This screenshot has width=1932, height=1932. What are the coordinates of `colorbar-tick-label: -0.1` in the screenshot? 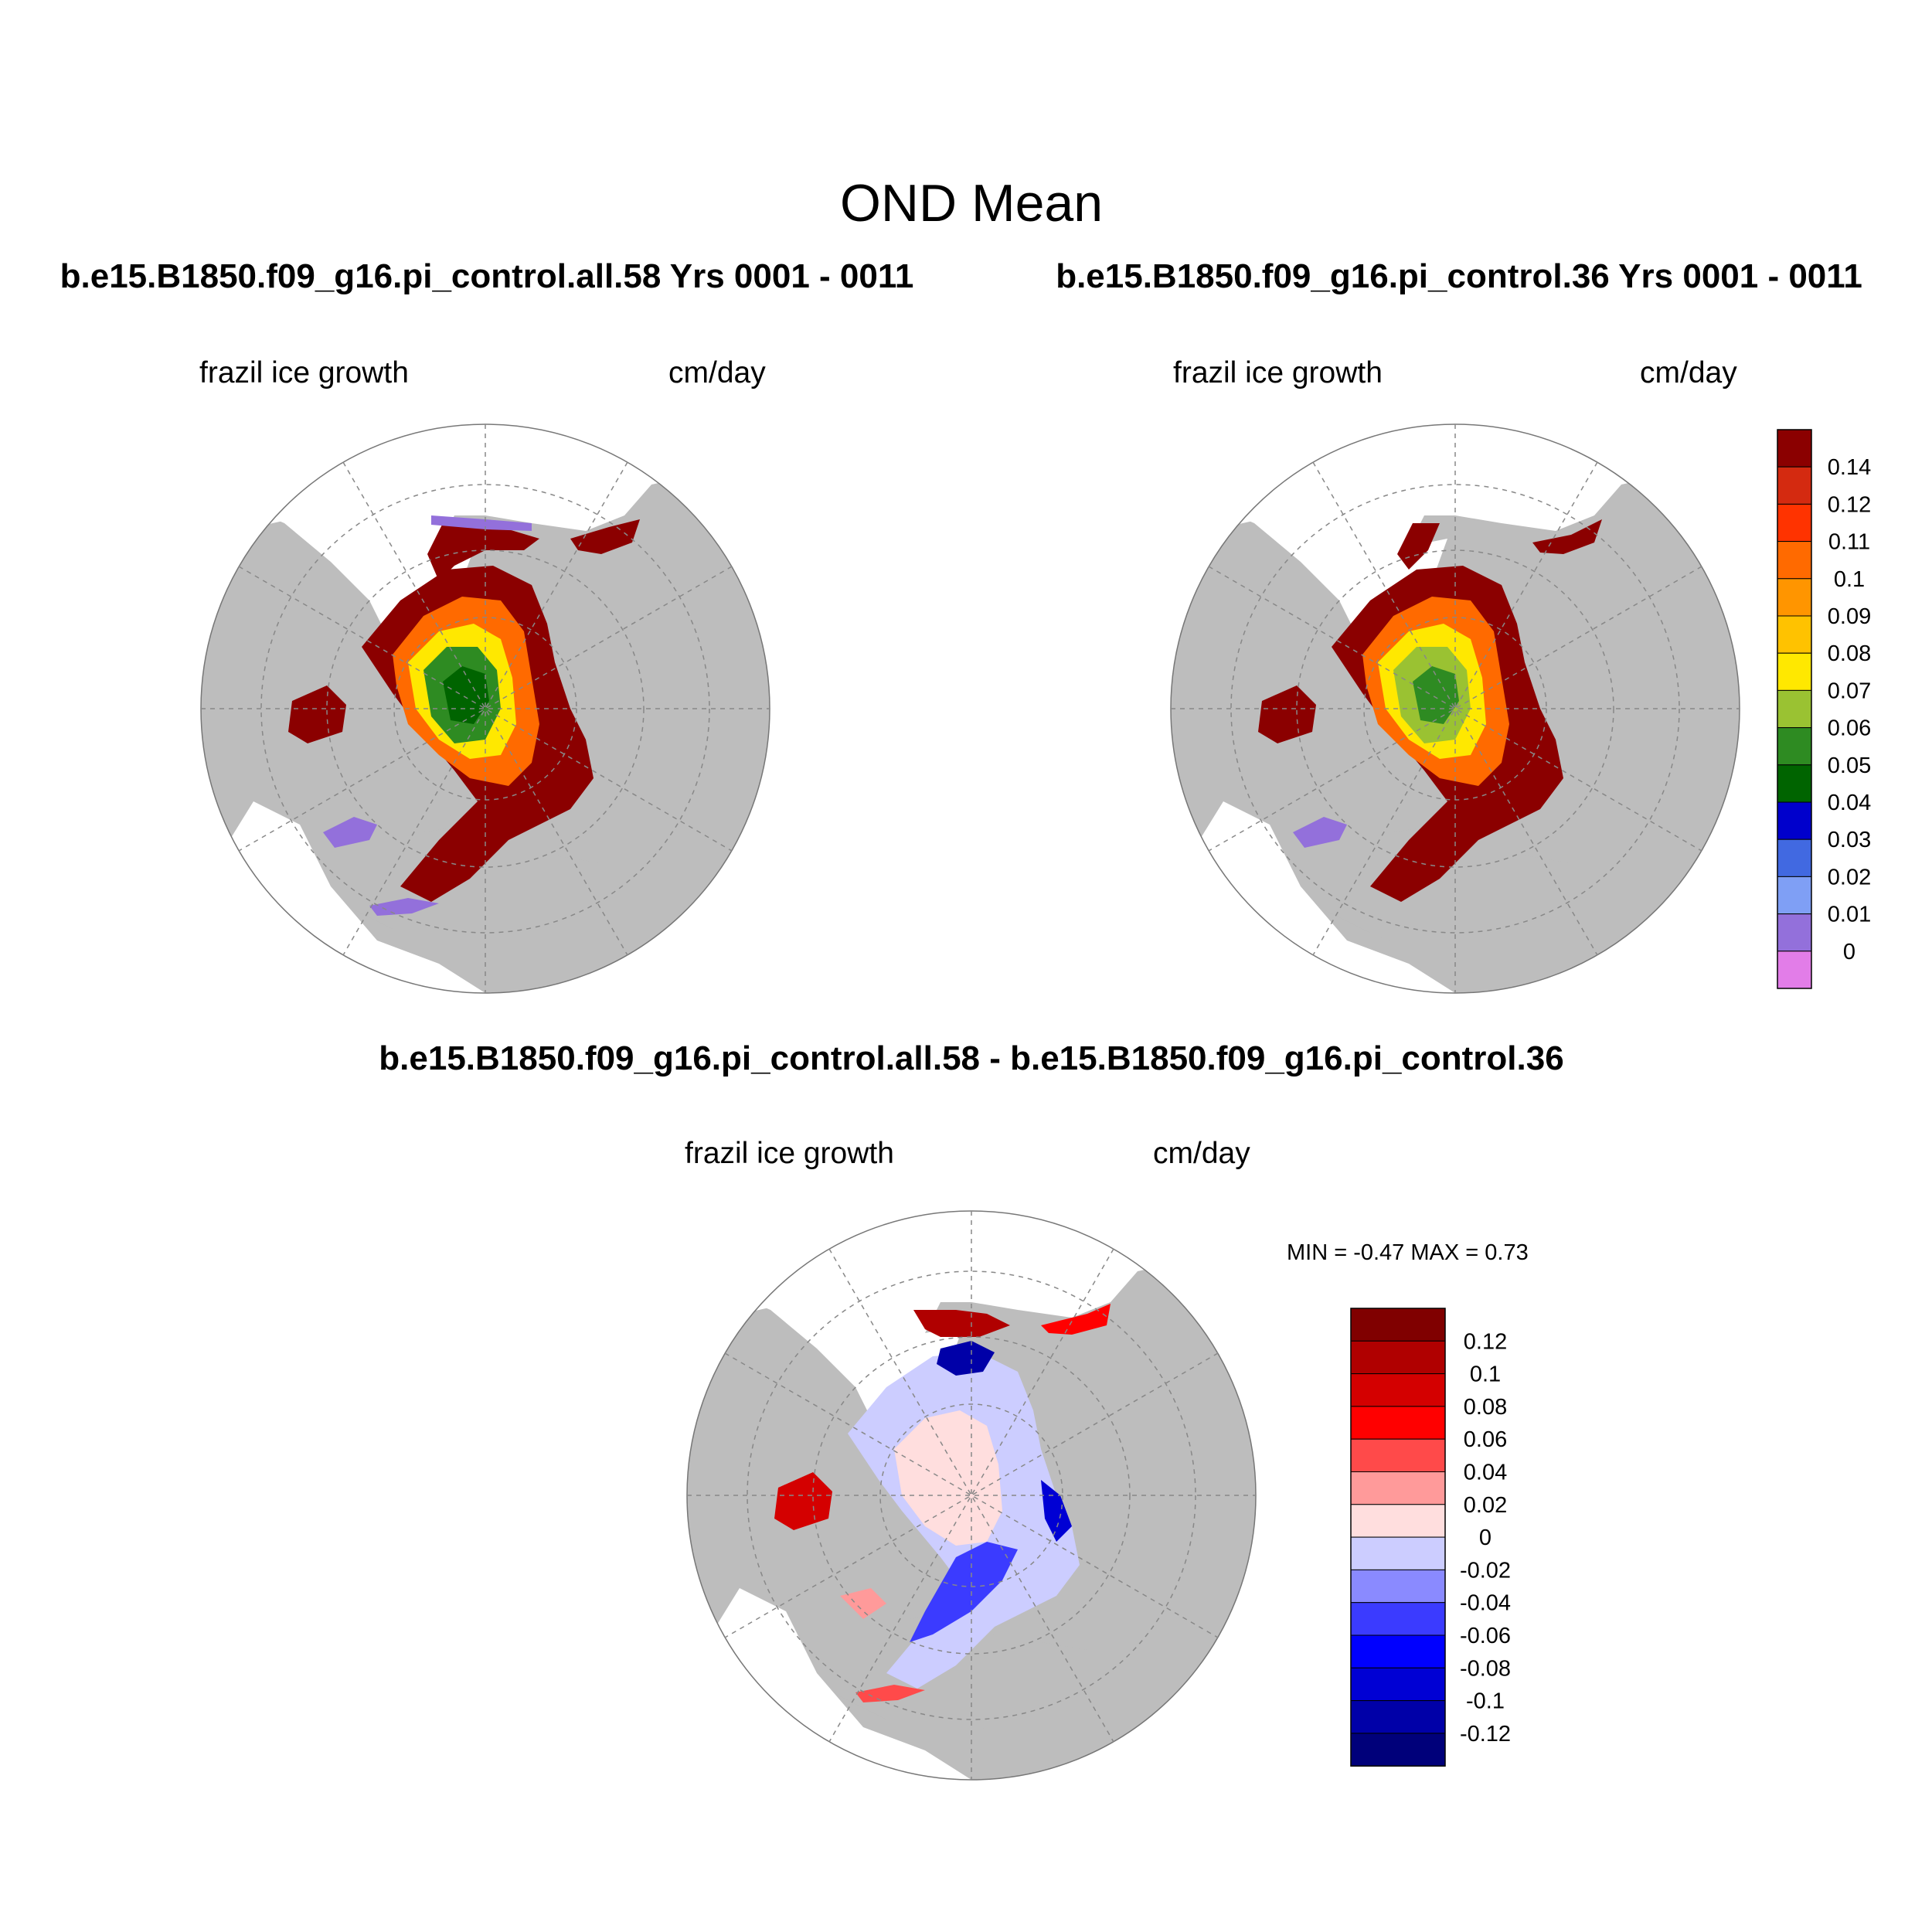 It's located at (1485, 1701).